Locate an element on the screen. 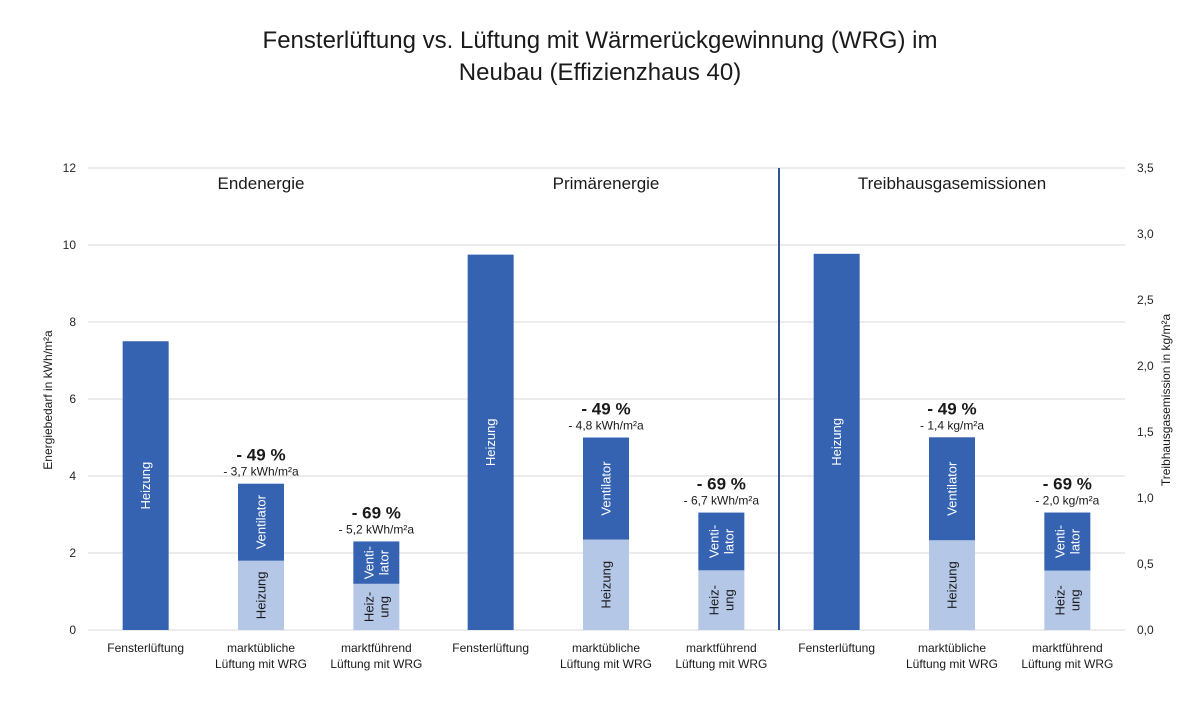  y-axis-left-label: Energiebedarf in kWh/m²a is located at coordinates (48, 400).